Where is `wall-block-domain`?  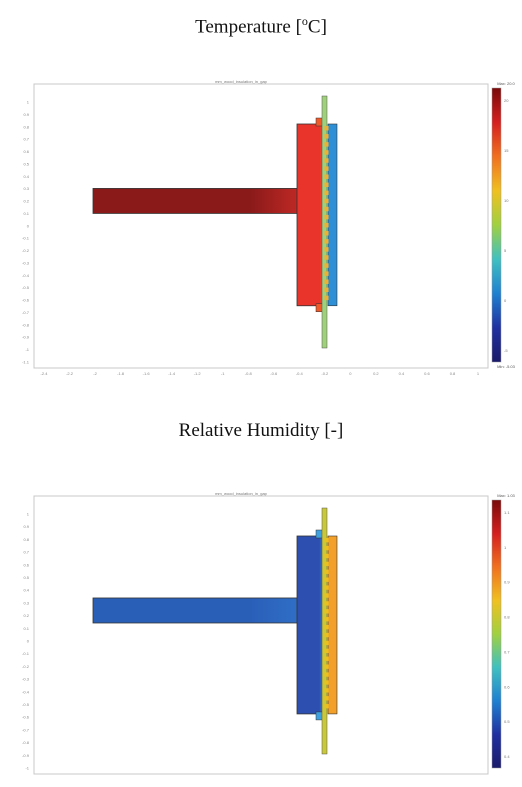
wall-block-domain is located at coordinates (311, 625).